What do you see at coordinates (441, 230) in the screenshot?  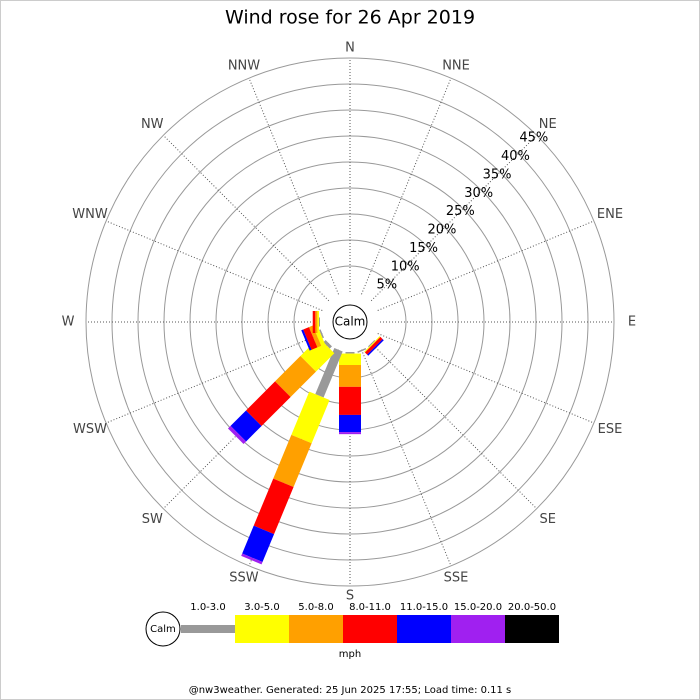 I see `r-tick-label: 20%` at bounding box center [441, 230].